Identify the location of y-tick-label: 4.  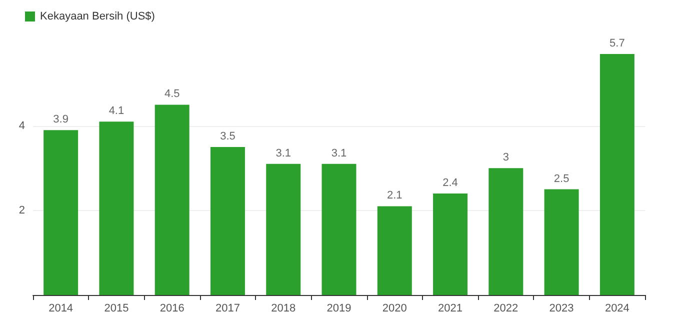
(21, 126).